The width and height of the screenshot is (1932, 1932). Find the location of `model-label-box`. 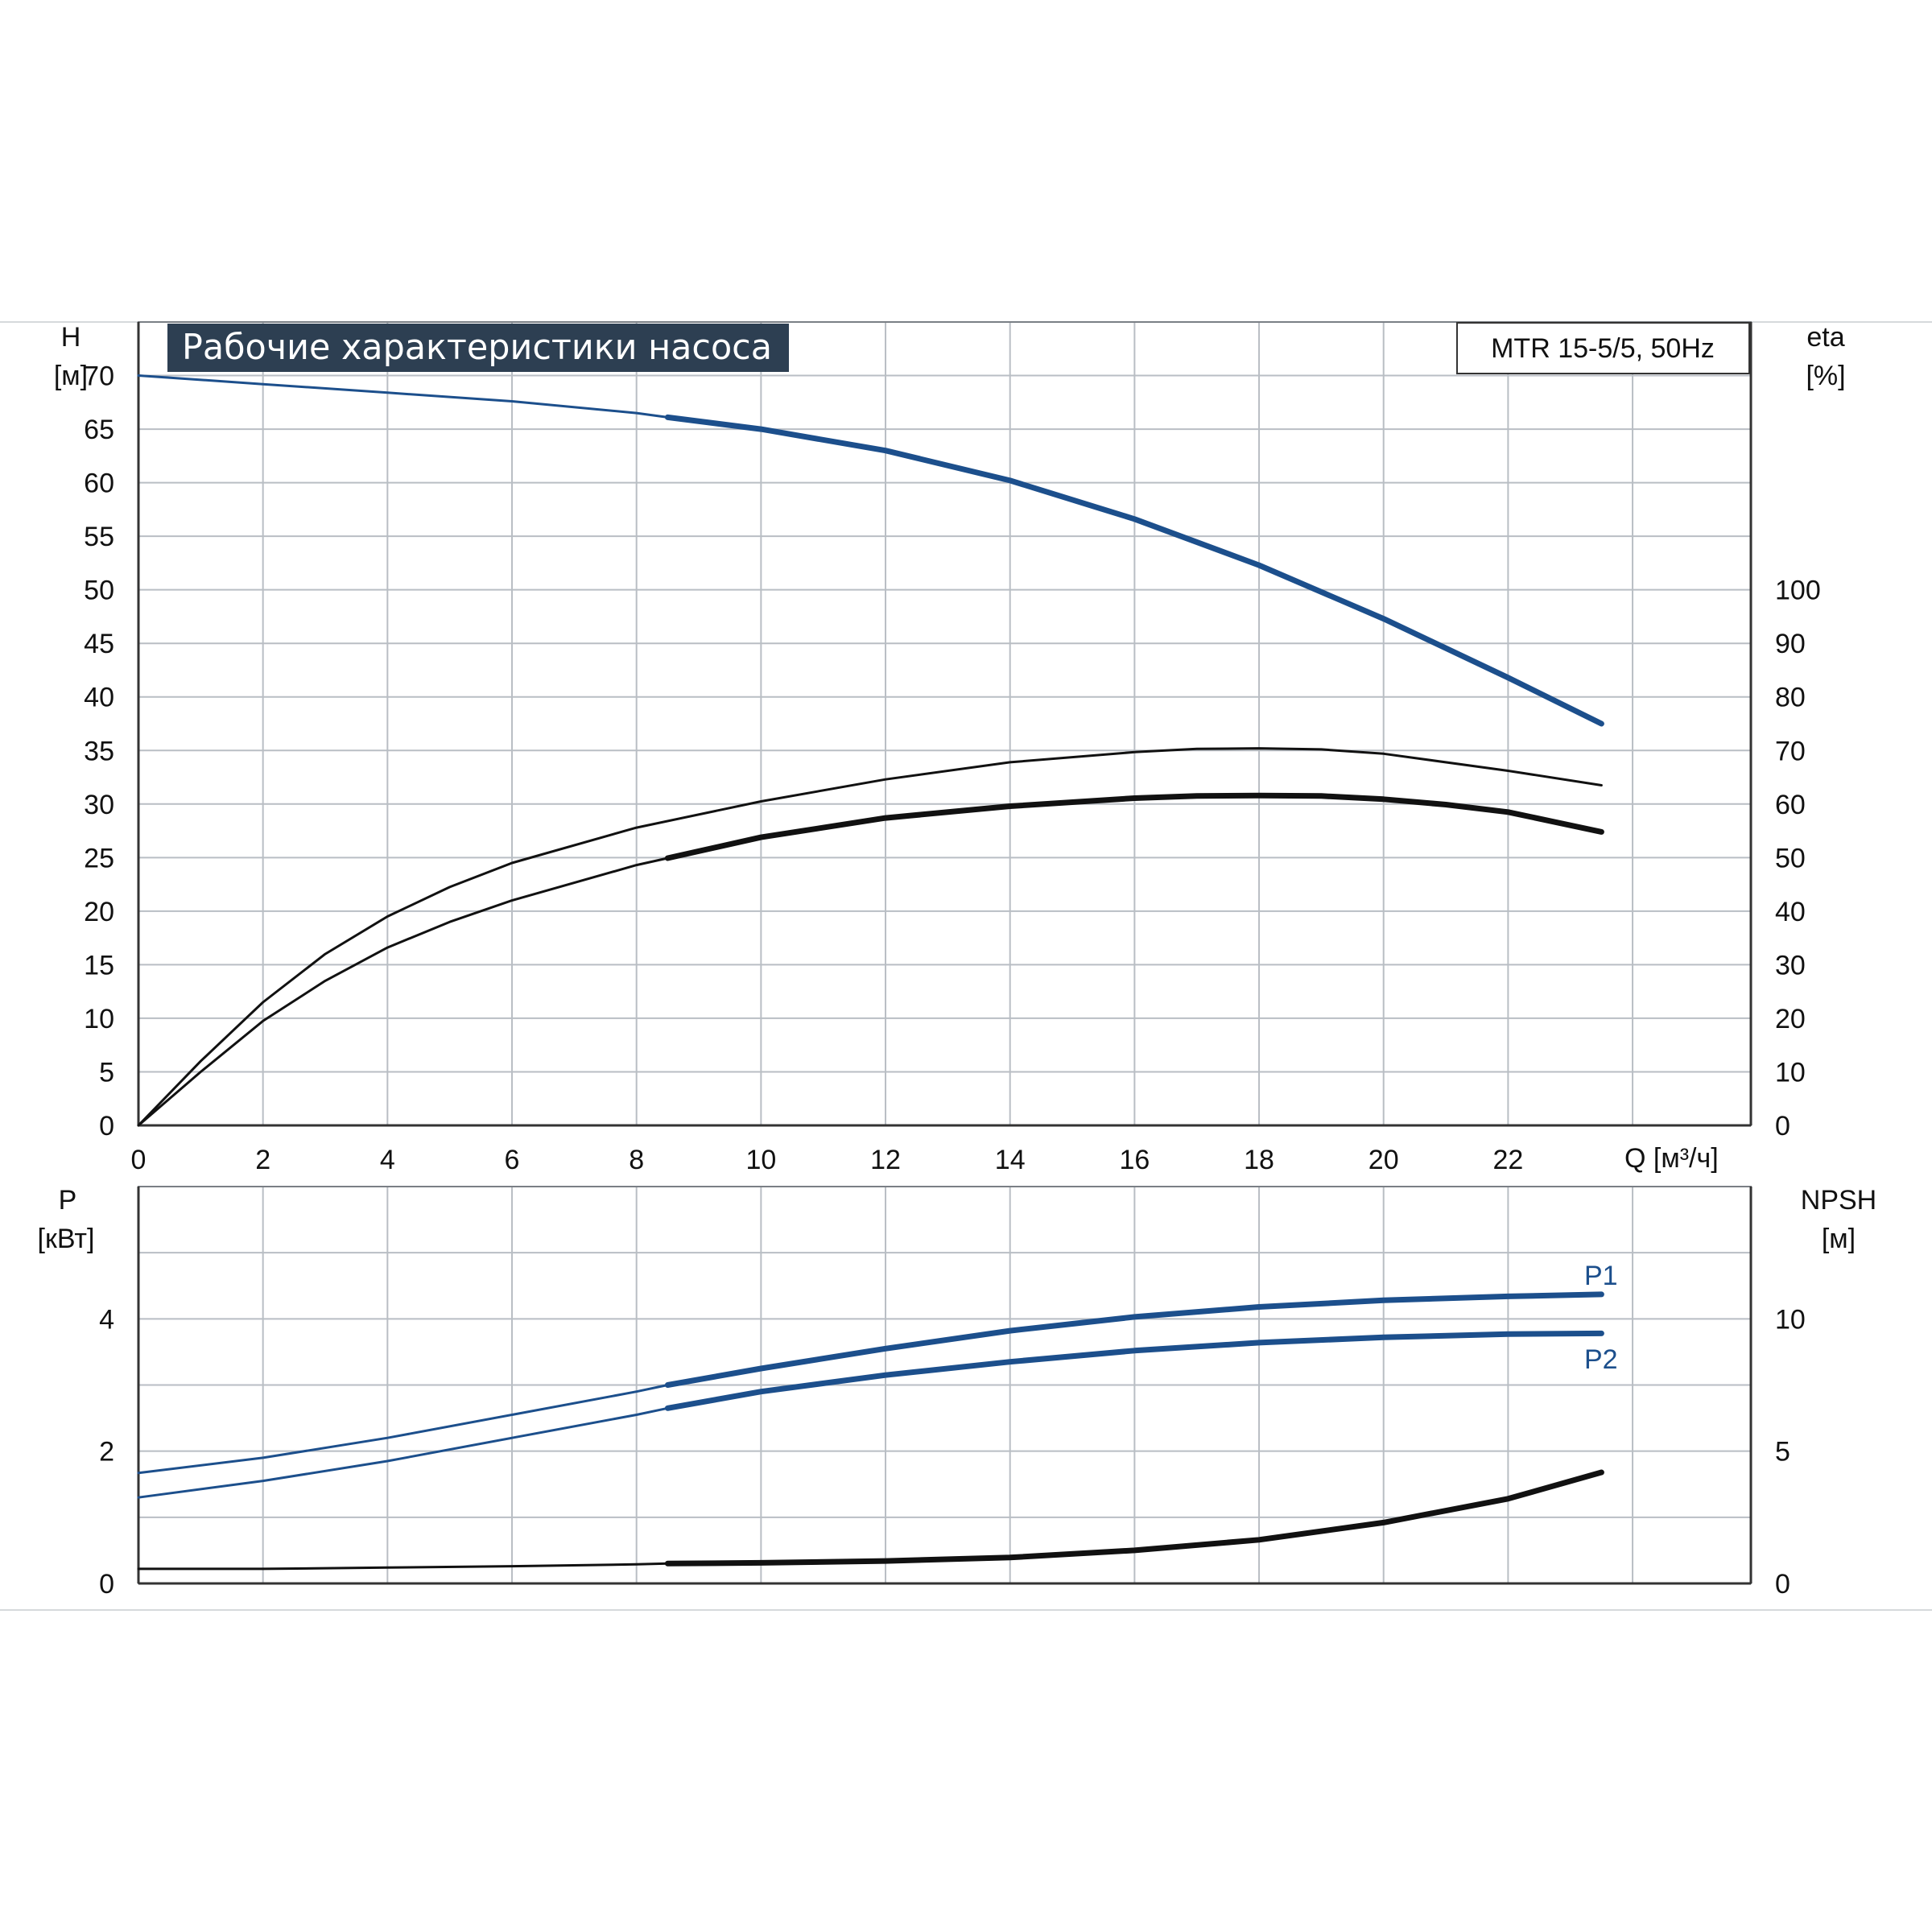

model-label-box is located at coordinates (1603, 348).